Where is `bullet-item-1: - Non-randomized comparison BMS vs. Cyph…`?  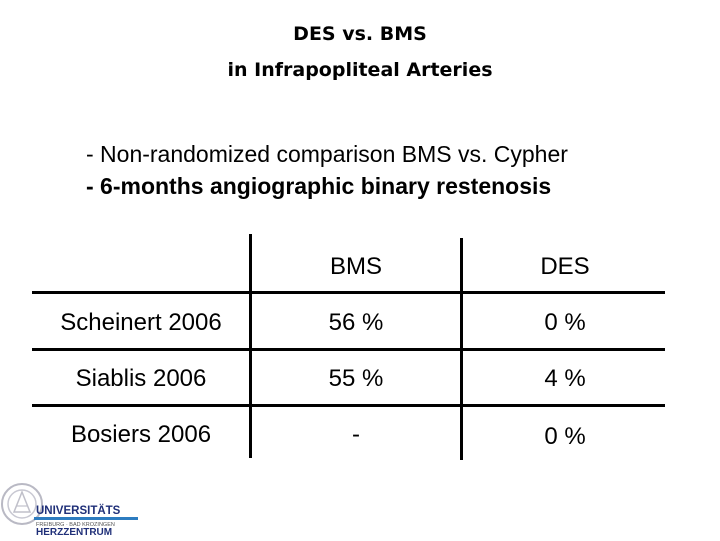
bullet-item-1: - Non-randomized comparison BMS vs. Cyph… is located at coordinates (327, 154).